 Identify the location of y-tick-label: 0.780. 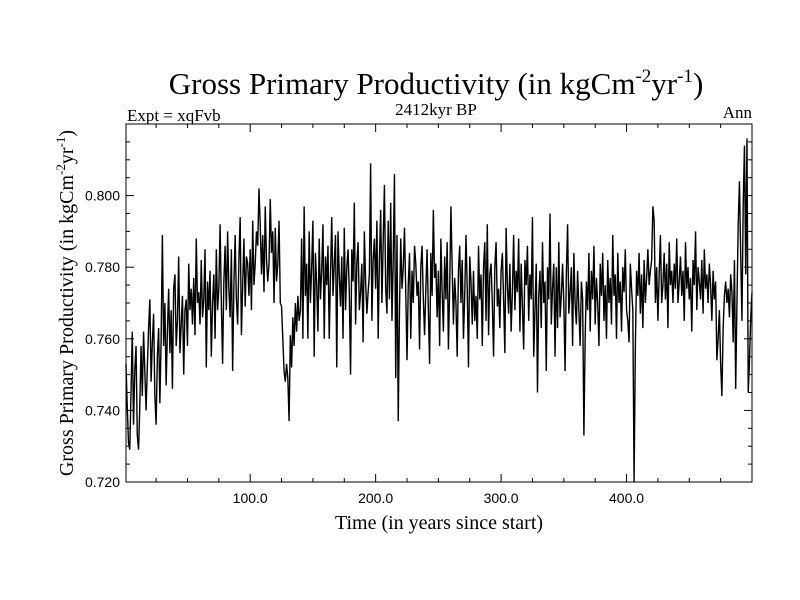
(102, 267).